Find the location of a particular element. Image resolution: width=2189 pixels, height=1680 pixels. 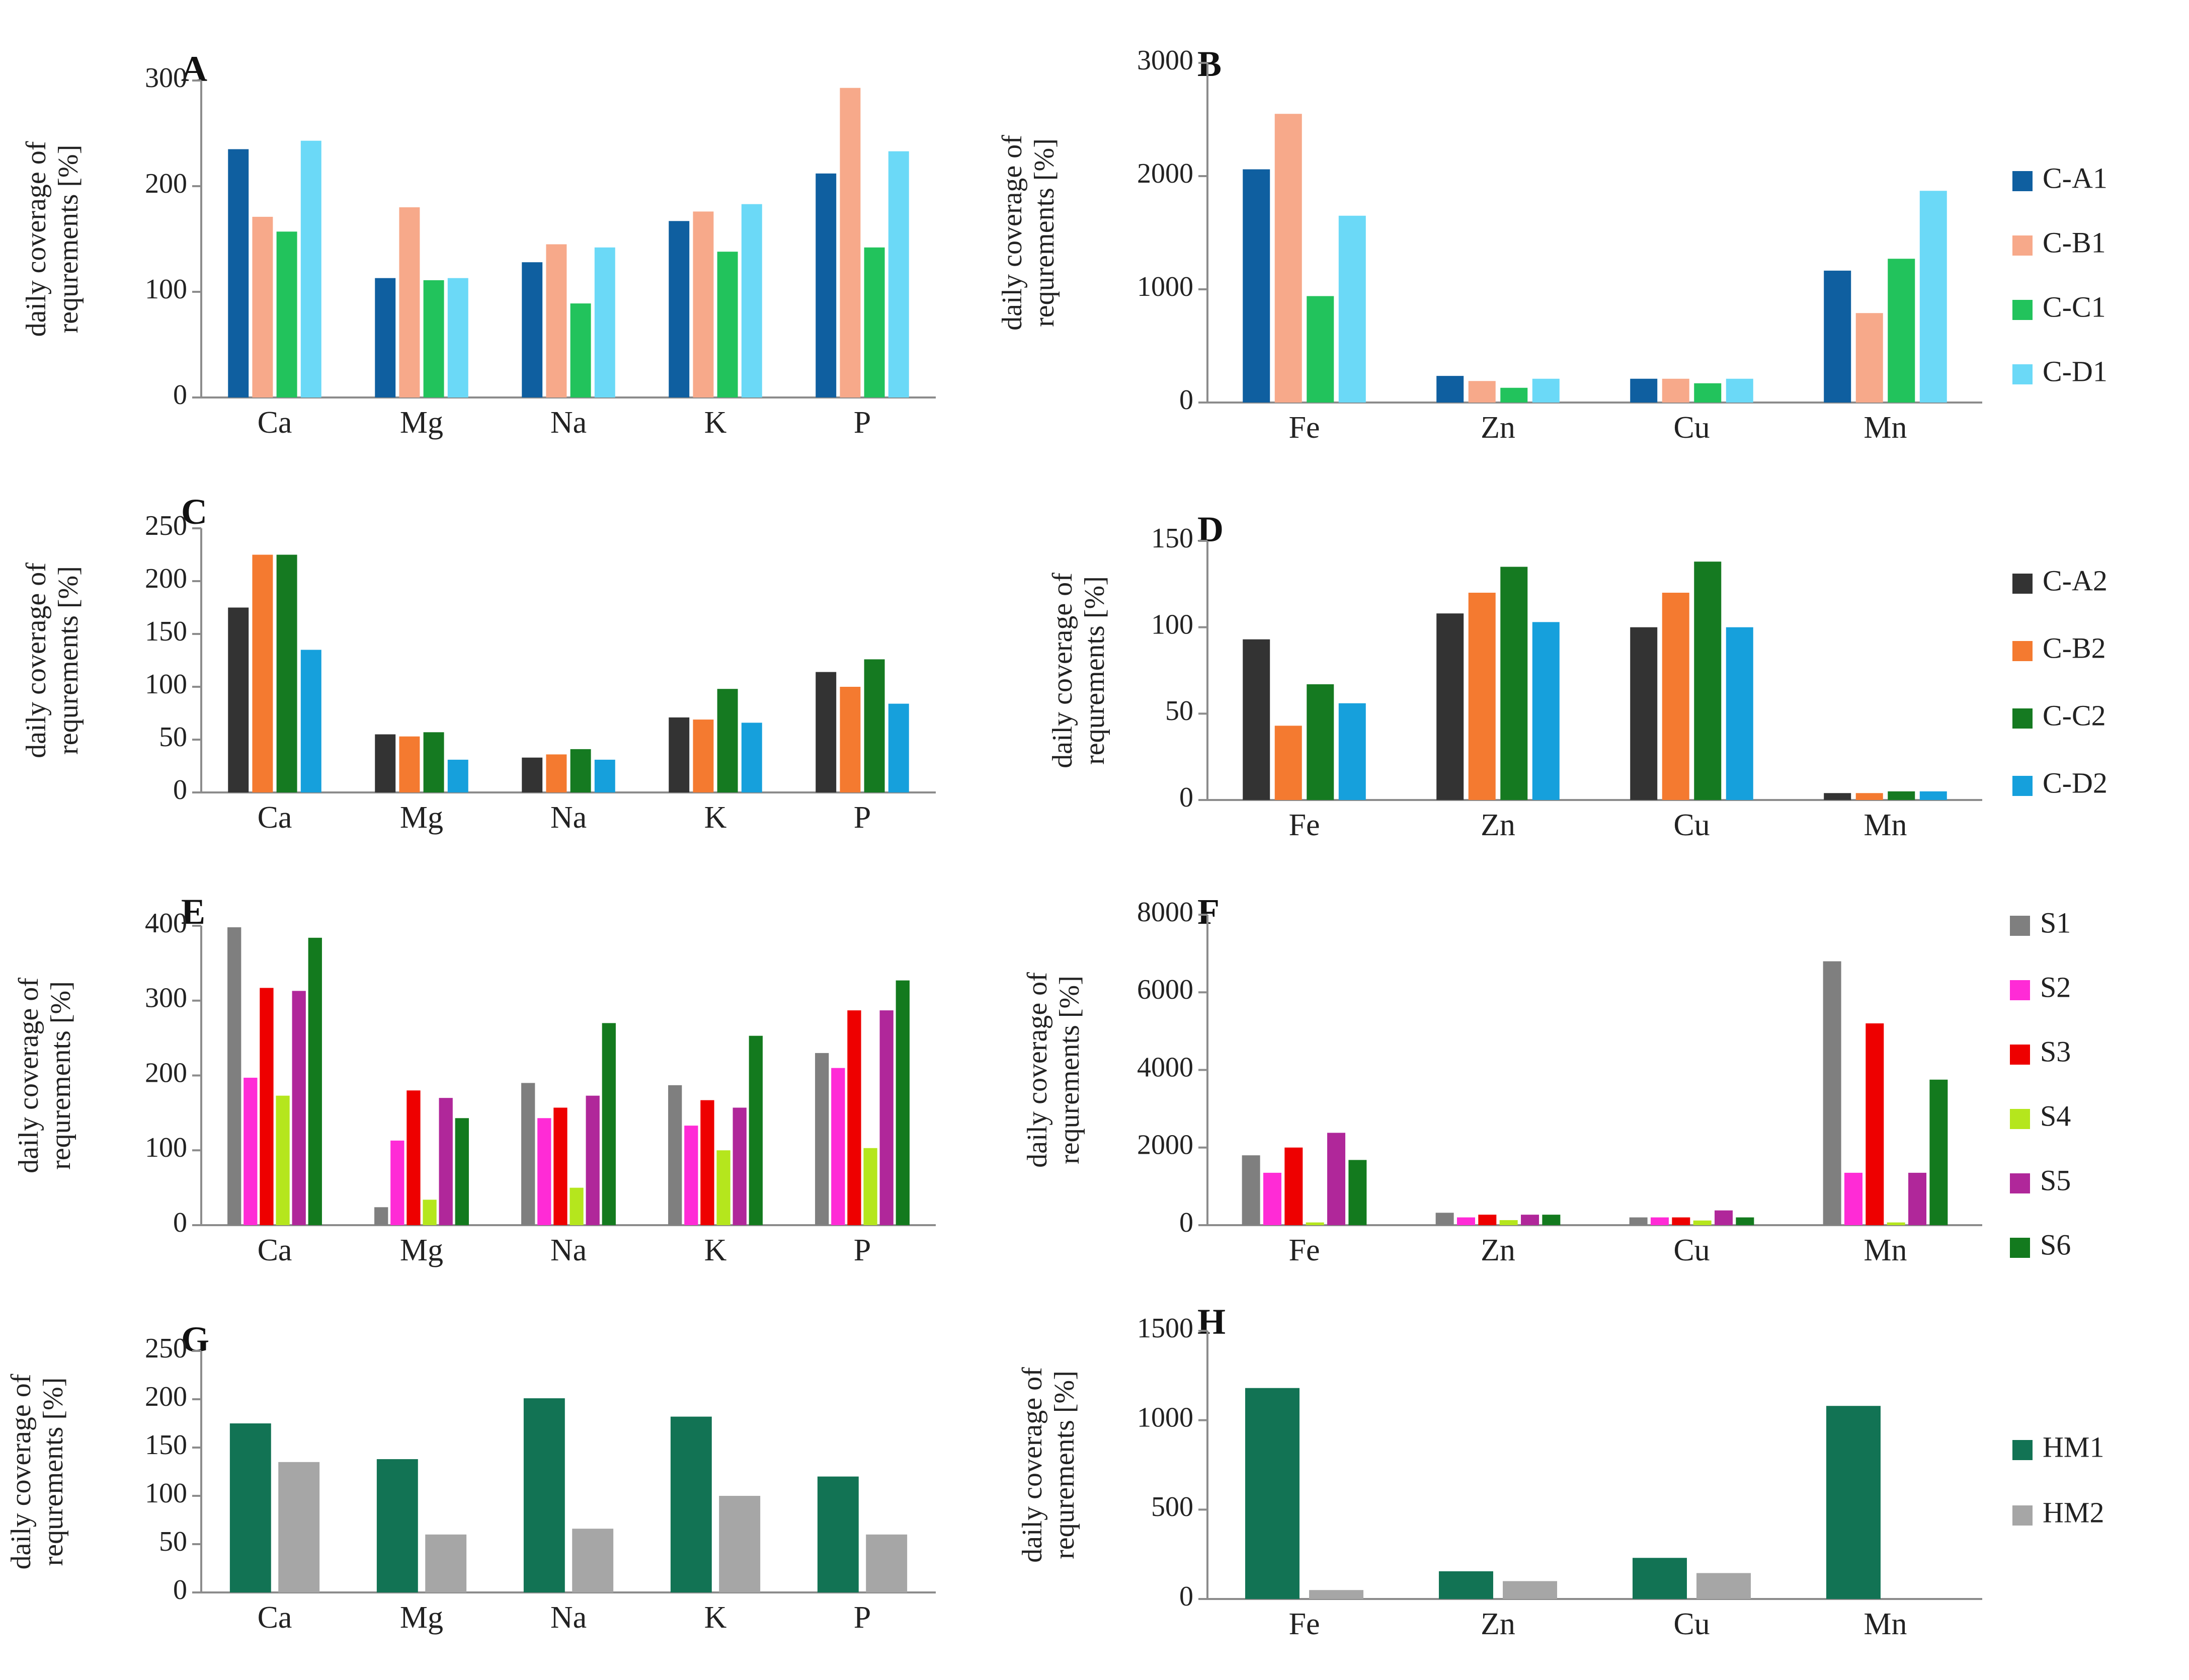

bar-s4-ca is located at coordinates (283, 1160).